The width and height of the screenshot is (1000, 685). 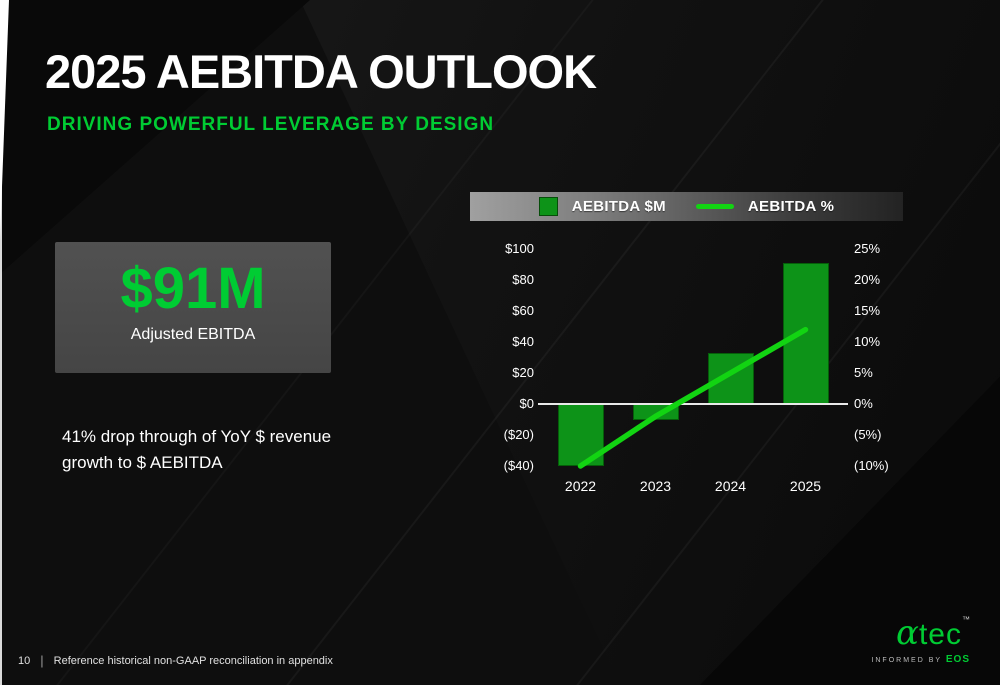 What do you see at coordinates (730, 486) in the screenshot?
I see `x-axis-label-2024: 2024` at bounding box center [730, 486].